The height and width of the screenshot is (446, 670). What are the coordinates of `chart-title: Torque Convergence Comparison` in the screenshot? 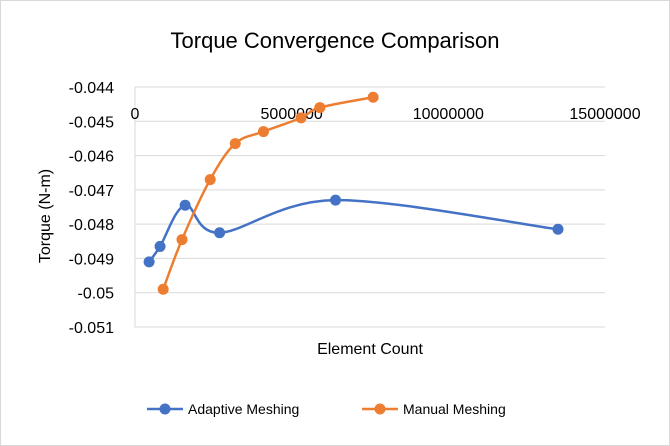 It's located at (335, 40).